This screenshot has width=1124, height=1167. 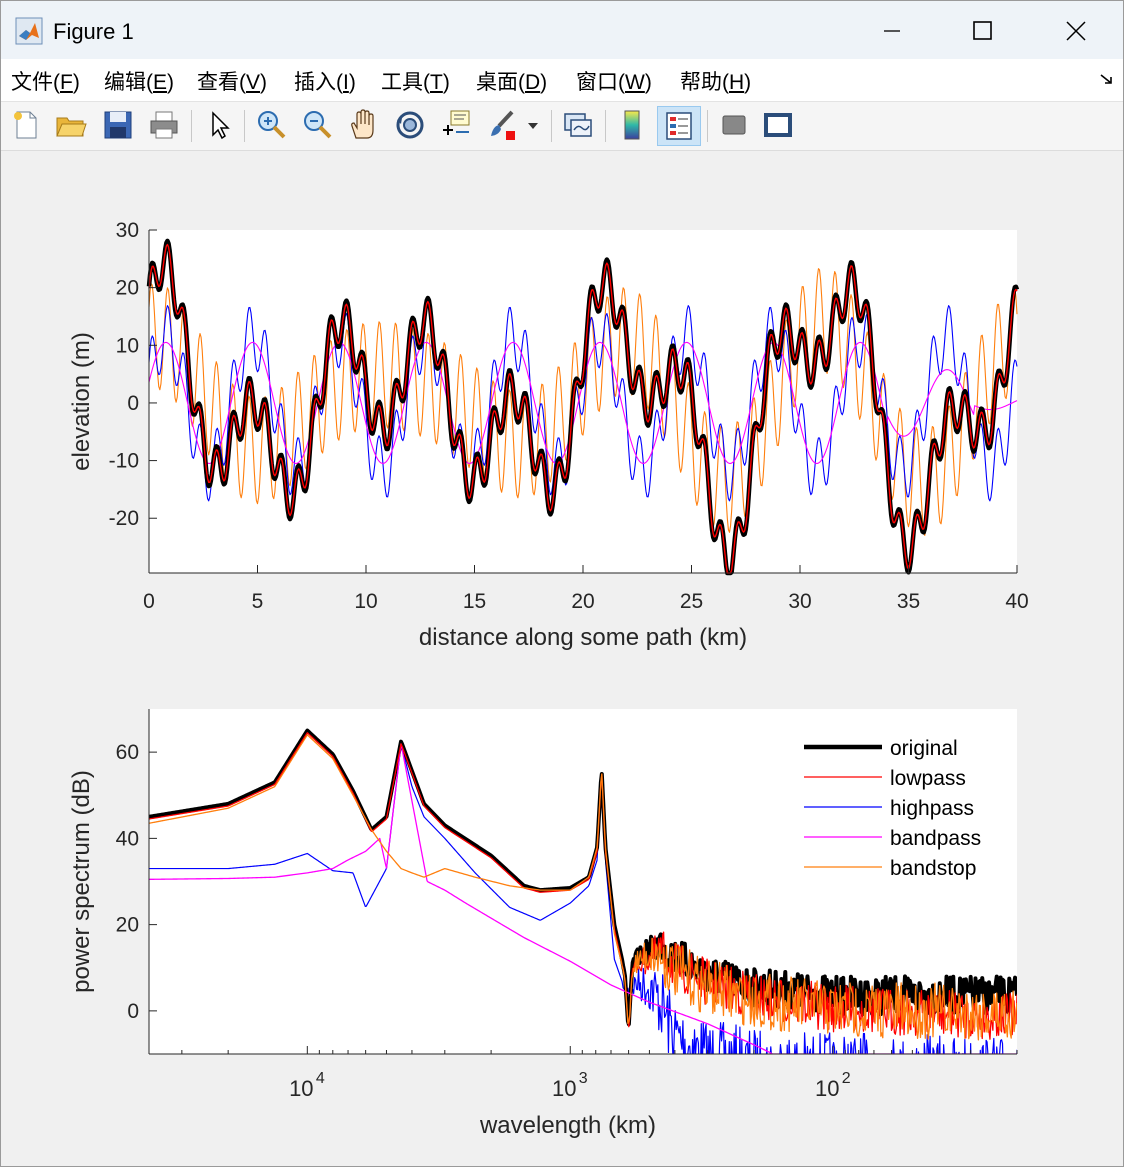 I want to click on legend-label-original: original, so click(x=924, y=748).